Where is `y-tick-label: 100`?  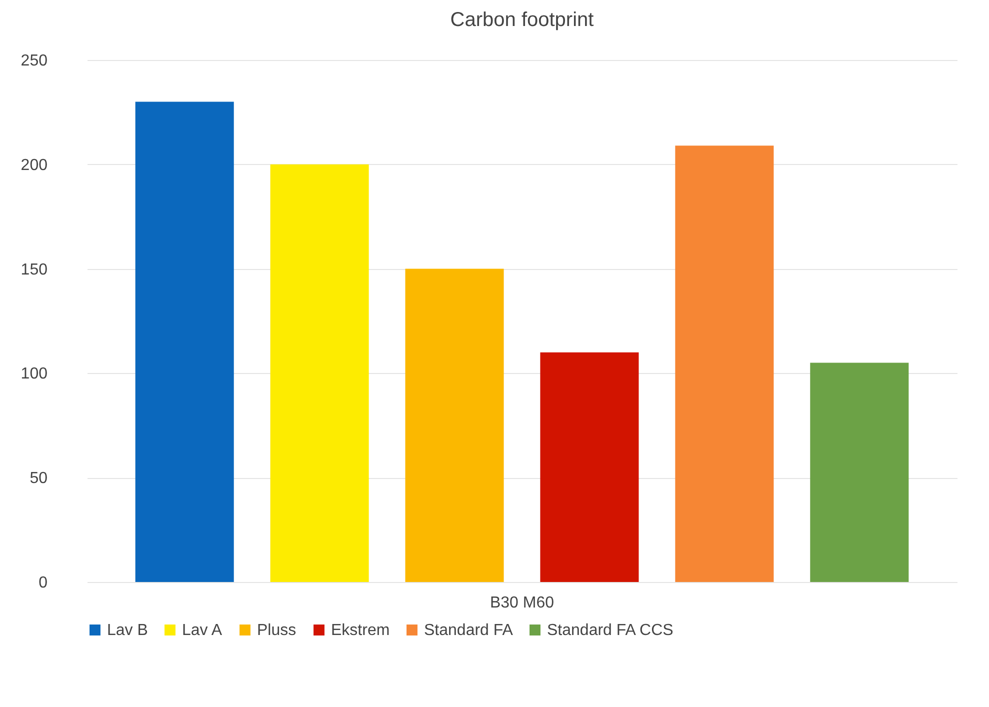
y-tick-label: 100 is located at coordinates (34, 374).